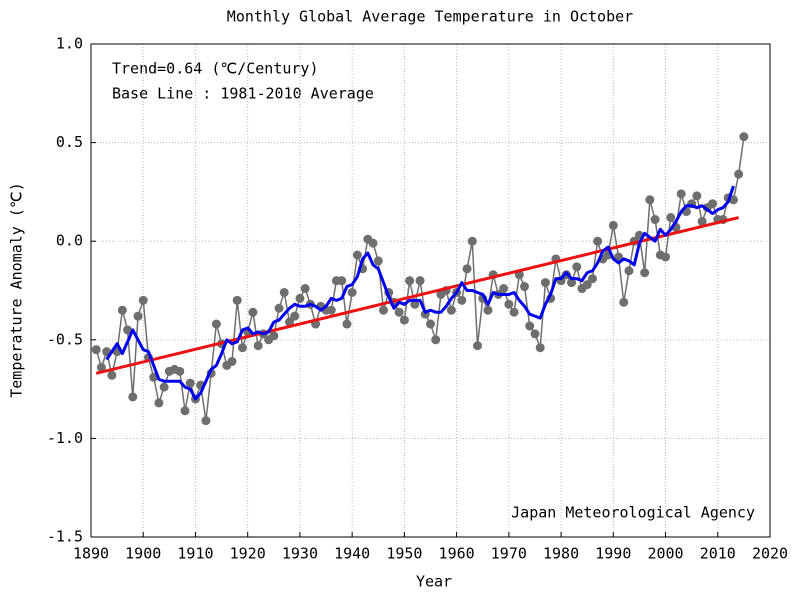 The height and width of the screenshot is (606, 804). I want to click on x-tick-label: 2010, so click(718, 554).